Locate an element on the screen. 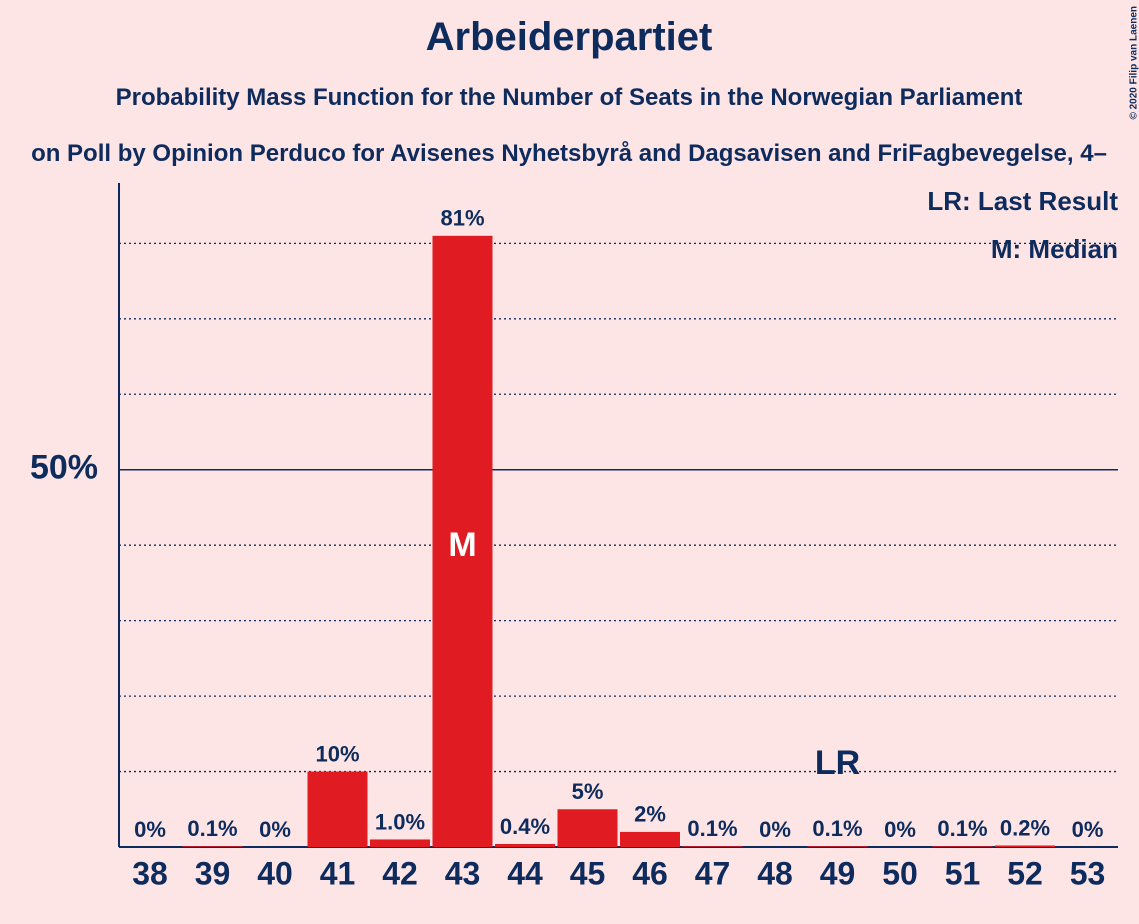 The width and height of the screenshot is (1139, 924). median-marker: M is located at coordinates (462, 545).